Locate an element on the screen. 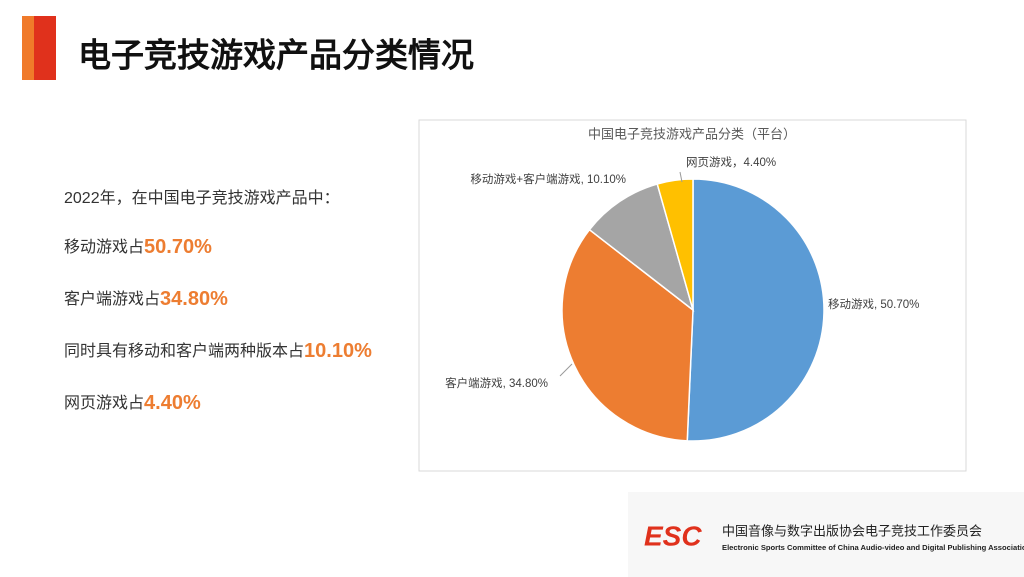 This screenshot has height=577, width=1024. logo: ESC is located at coordinates (673, 535).